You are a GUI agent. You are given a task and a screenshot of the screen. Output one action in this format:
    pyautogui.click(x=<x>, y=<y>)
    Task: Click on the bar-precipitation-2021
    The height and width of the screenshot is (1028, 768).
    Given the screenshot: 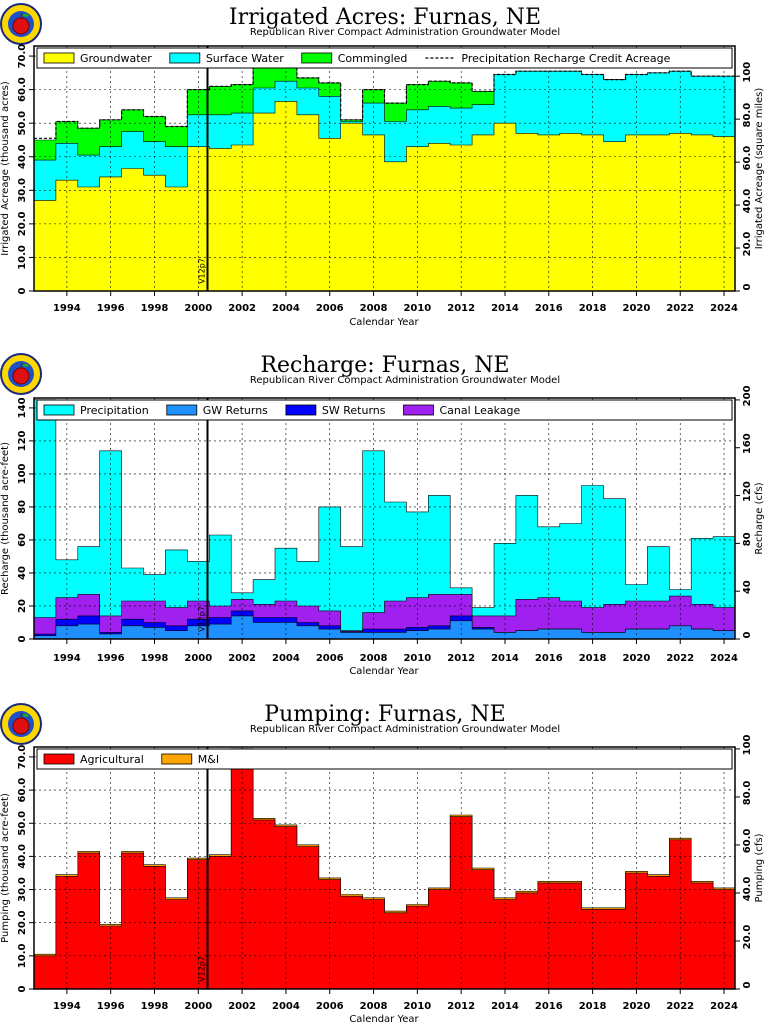 What is the action you would take?
    pyautogui.click(x=658, y=574)
    